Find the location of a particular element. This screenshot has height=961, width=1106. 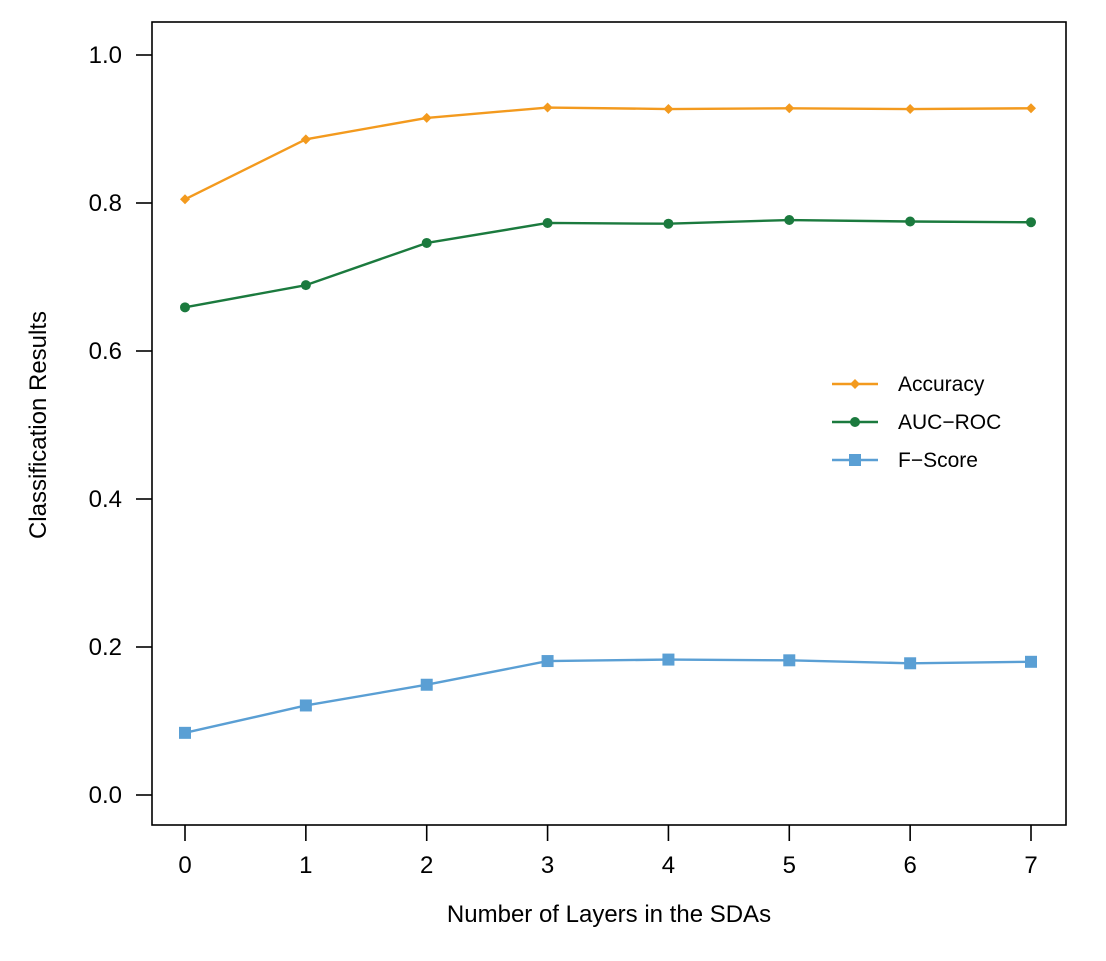

series-circle is located at coordinates (608, 264).